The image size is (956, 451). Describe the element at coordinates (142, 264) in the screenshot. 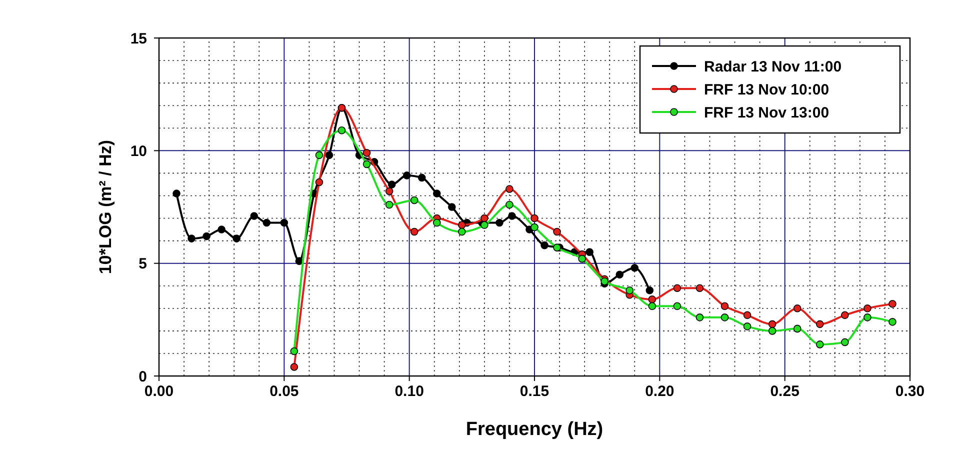

I see `y-tick-label: 5` at that location.